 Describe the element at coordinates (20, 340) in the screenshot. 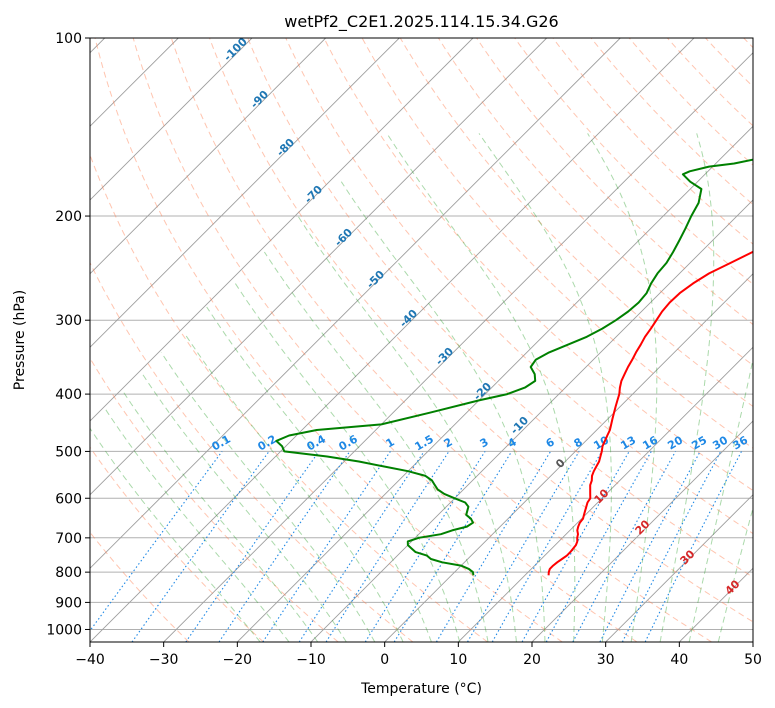

I see `y-axis-label: Pressure (hPa)` at that location.